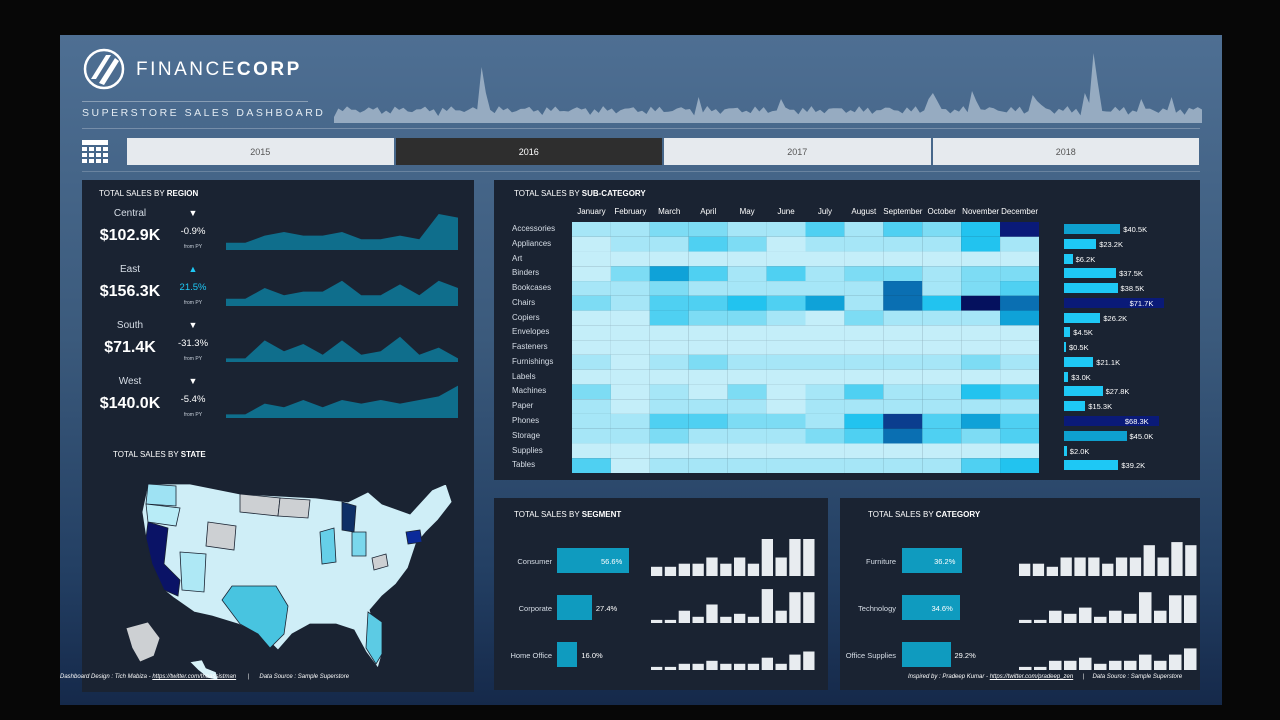  Describe the element at coordinates (104, 69) in the screenshot. I see `financecorp-logo-icon` at that location.